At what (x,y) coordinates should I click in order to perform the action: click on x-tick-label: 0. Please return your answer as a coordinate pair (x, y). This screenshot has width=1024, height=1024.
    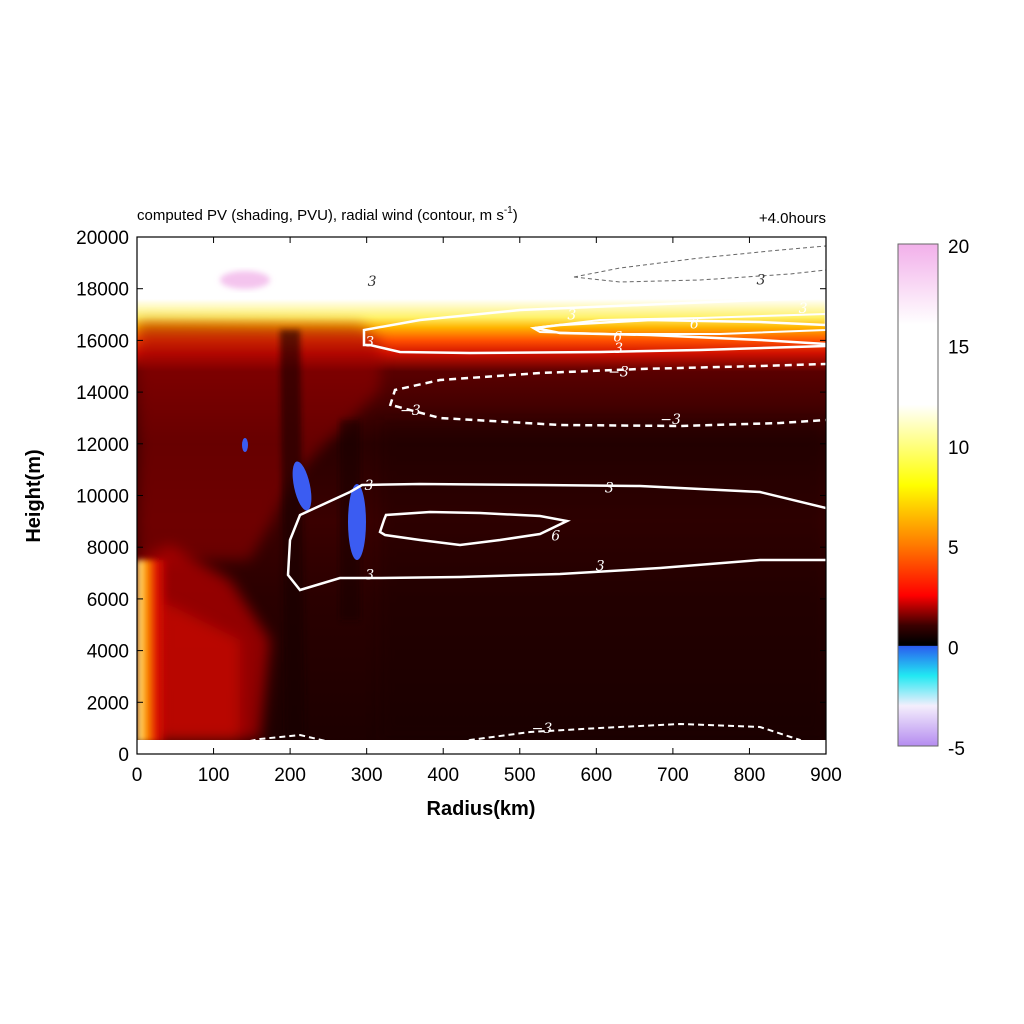
    Looking at the image, I should click on (137, 775).